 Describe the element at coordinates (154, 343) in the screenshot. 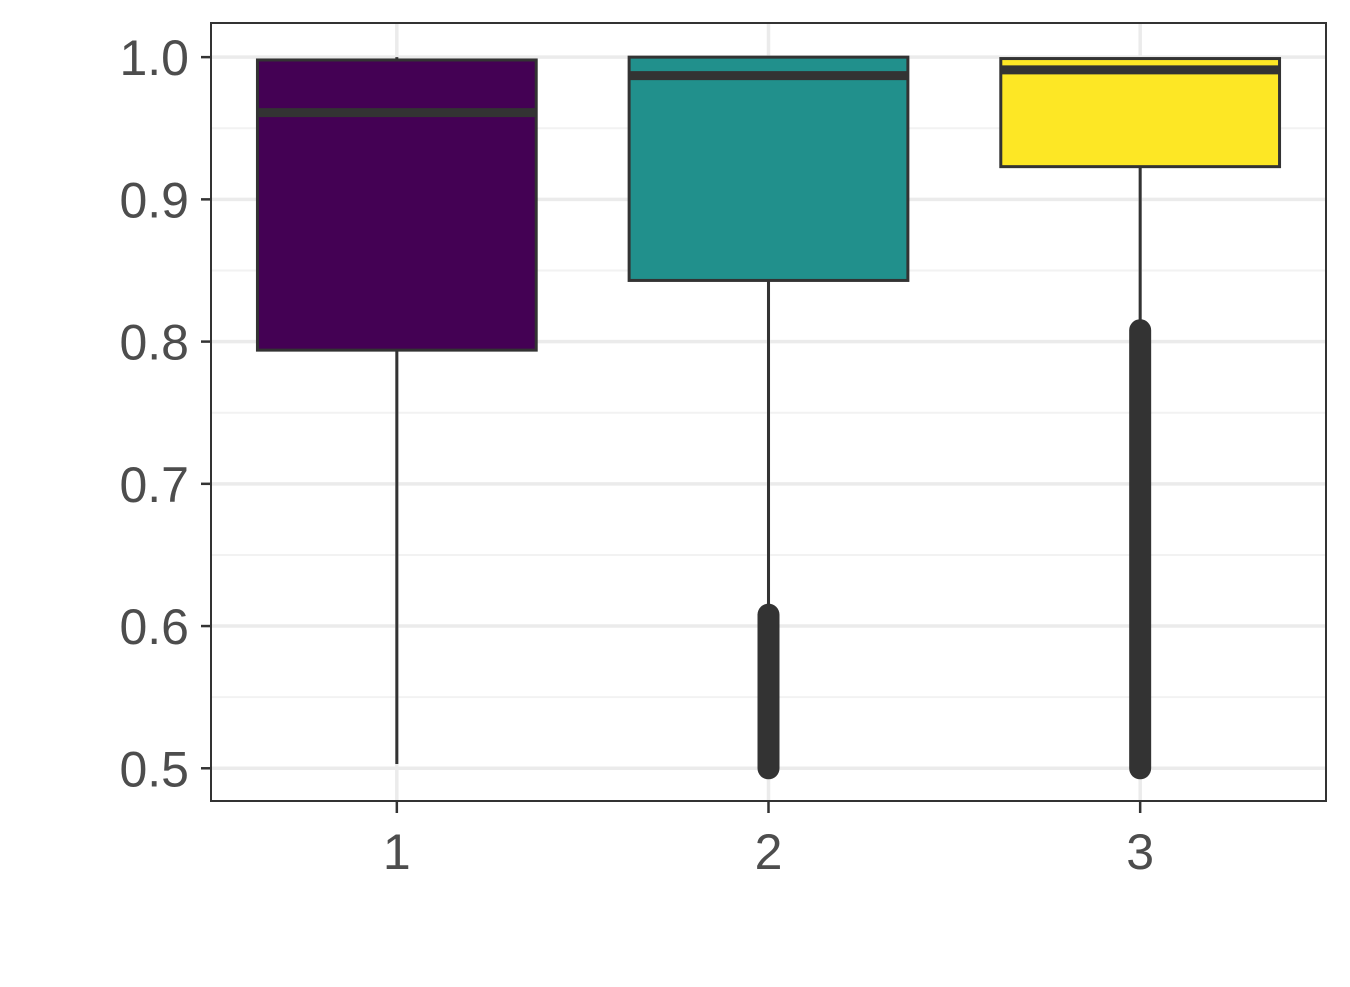

I see `y-tick-label: 0.8` at that location.